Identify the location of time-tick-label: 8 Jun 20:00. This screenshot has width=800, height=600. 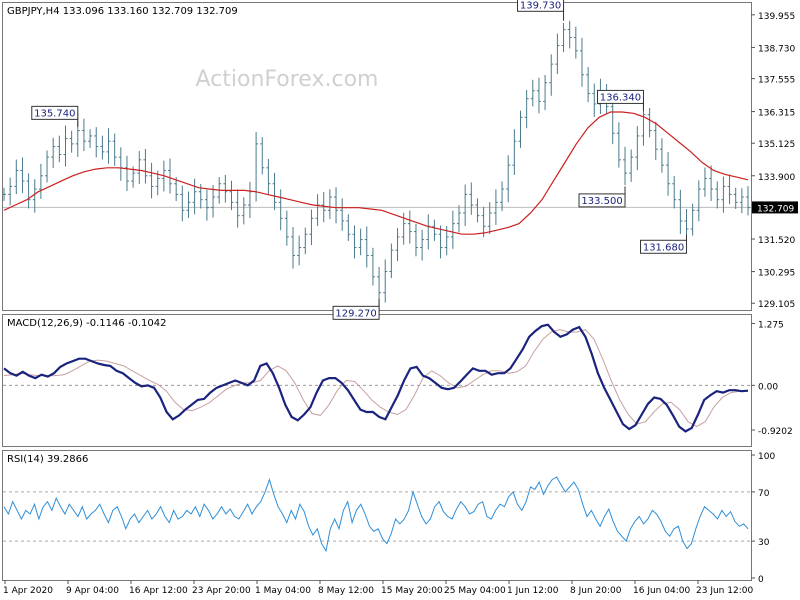
(596, 591).